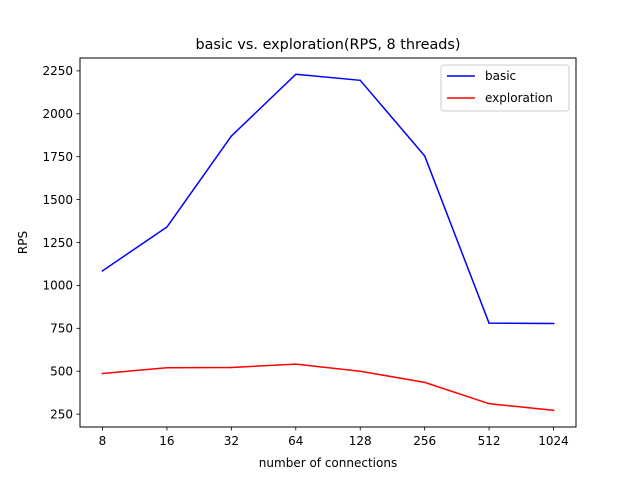 This screenshot has height=480, width=640. Describe the element at coordinates (57, 114) in the screenshot. I see `y-tick-label: 2000` at that location.